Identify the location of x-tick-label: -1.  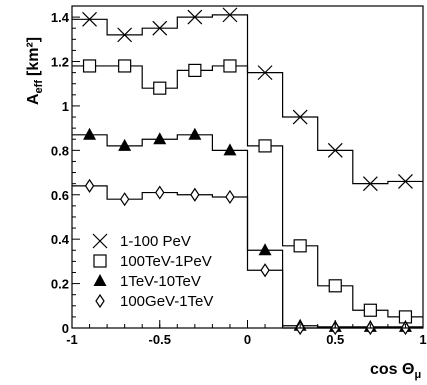
(72, 339).